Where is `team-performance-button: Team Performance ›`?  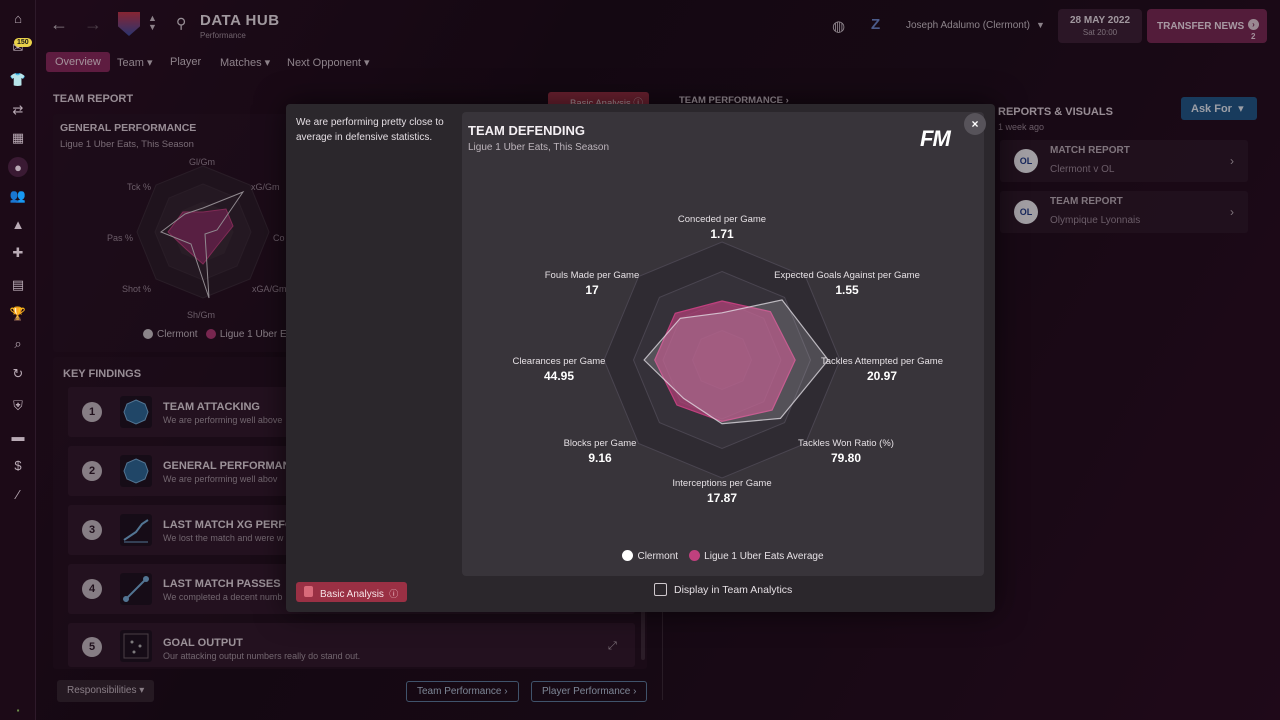
team-performance-button: Team Performance › is located at coordinates (462, 691).